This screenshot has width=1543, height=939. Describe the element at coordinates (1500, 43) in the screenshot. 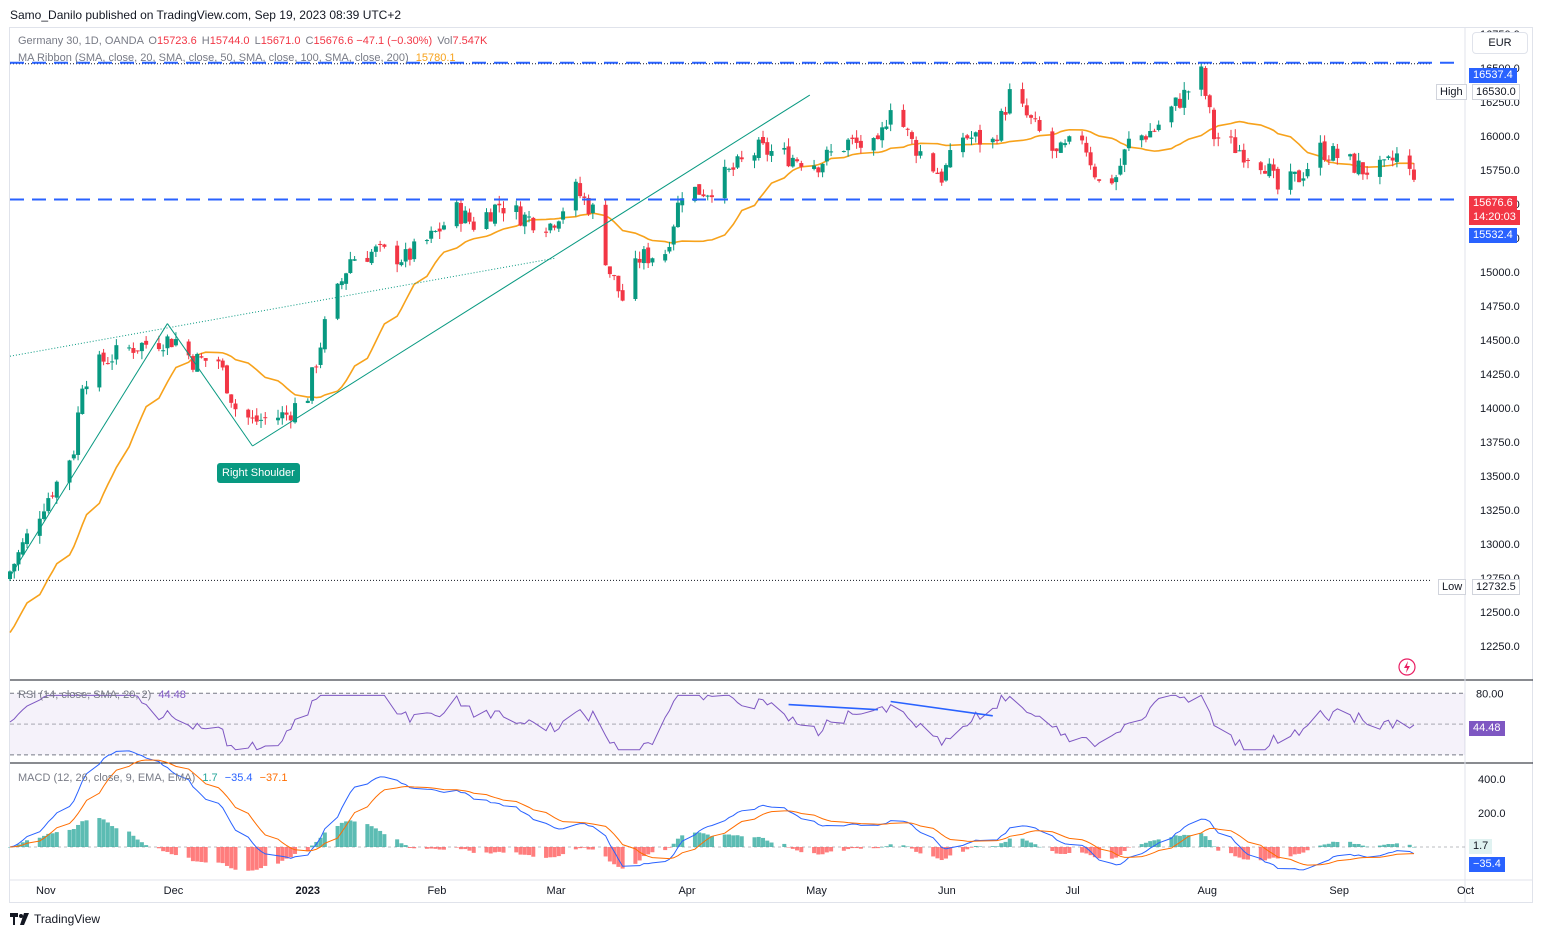

I see `currency-button: EUR` at that location.